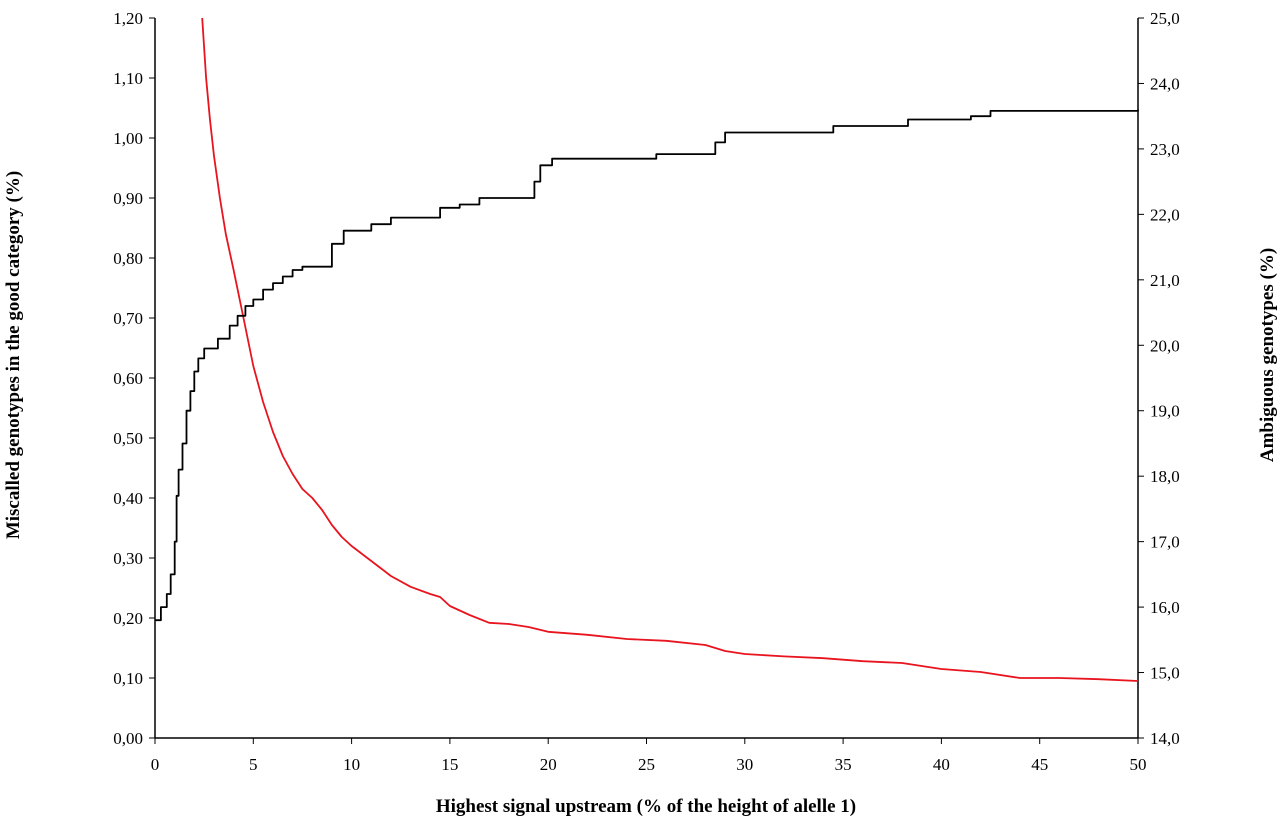 The height and width of the screenshot is (818, 1280). I want to click on right-y-tick-label: 23,0, so click(1165, 149).